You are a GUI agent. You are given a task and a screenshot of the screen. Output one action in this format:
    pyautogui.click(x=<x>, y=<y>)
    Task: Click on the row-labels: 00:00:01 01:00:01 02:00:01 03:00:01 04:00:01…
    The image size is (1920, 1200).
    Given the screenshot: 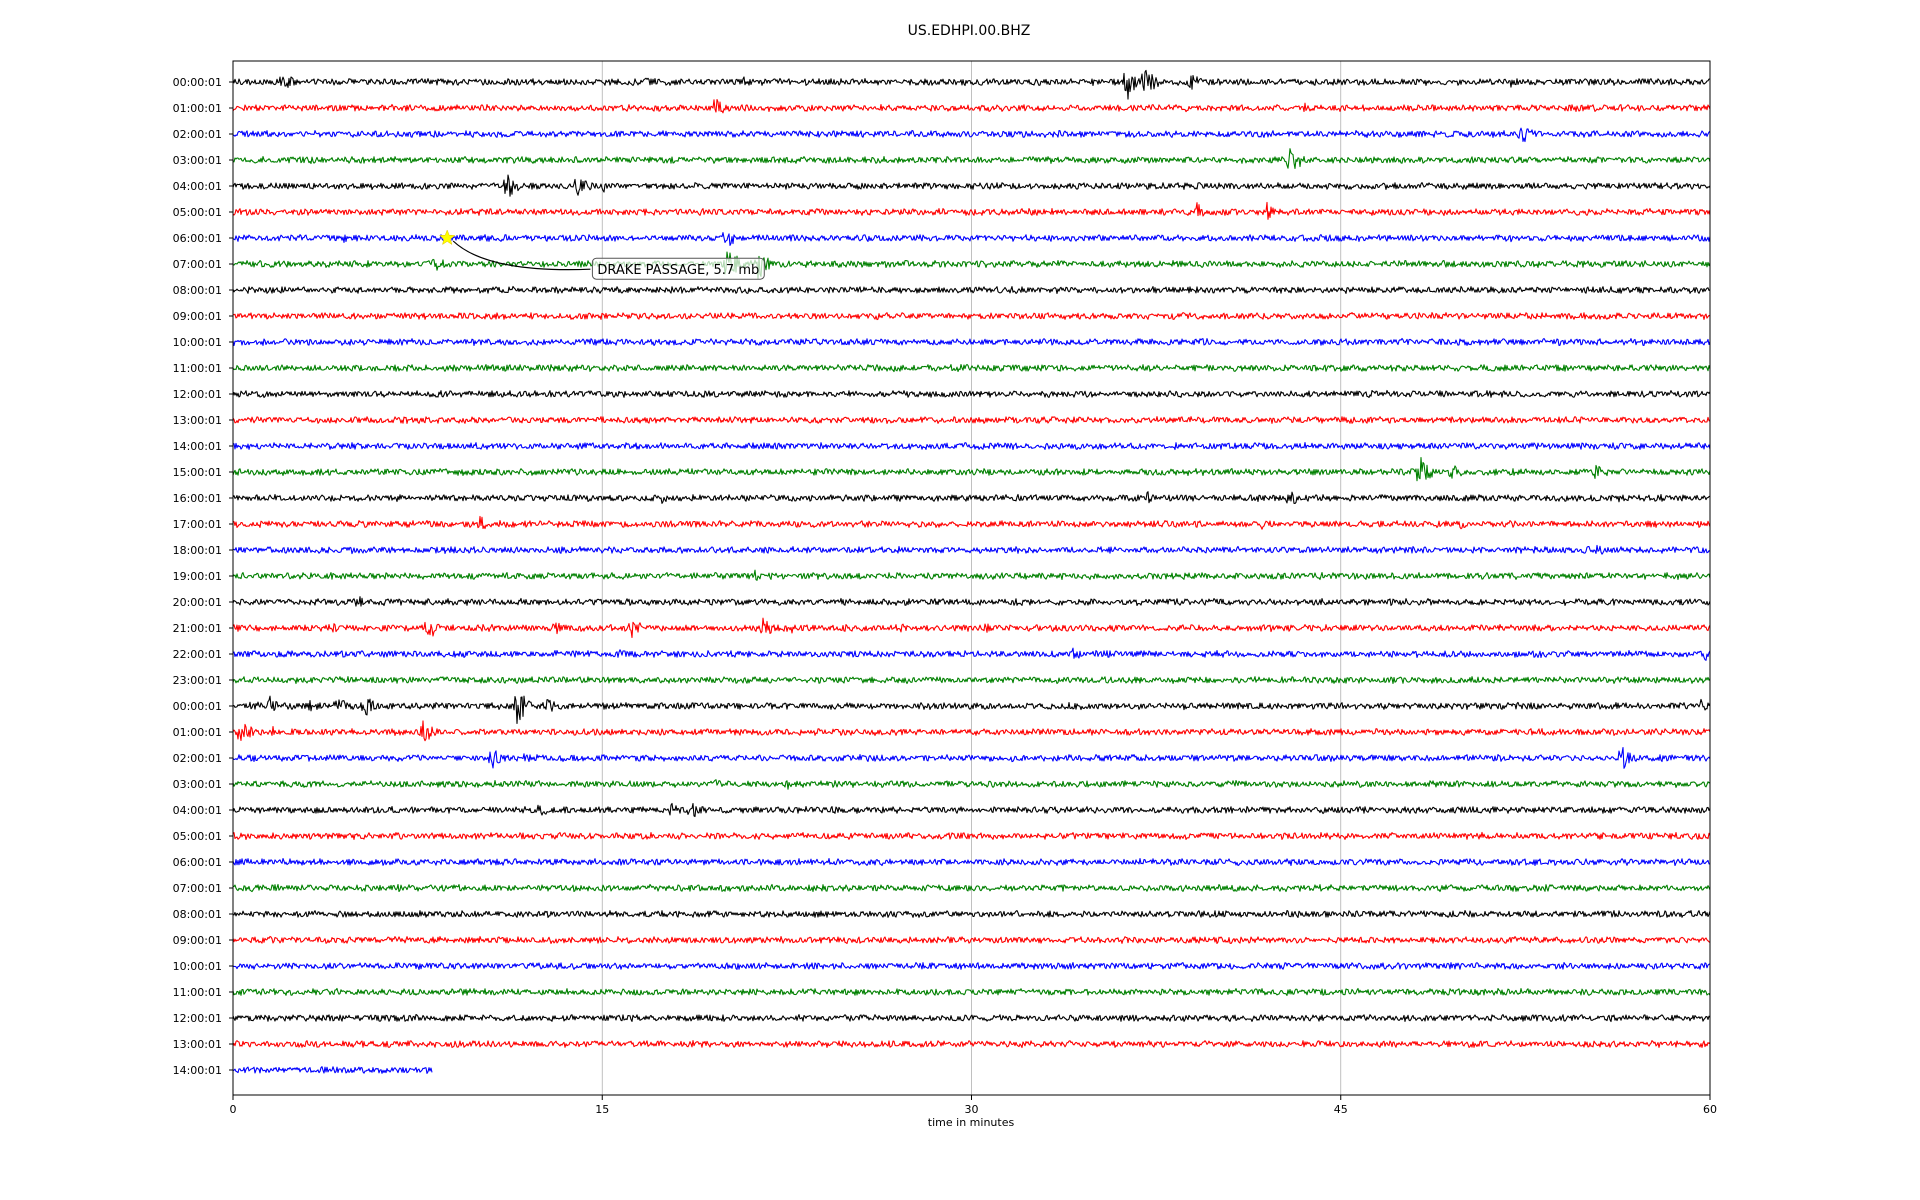 What is the action you would take?
    pyautogui.click(x=203, y=576)
    